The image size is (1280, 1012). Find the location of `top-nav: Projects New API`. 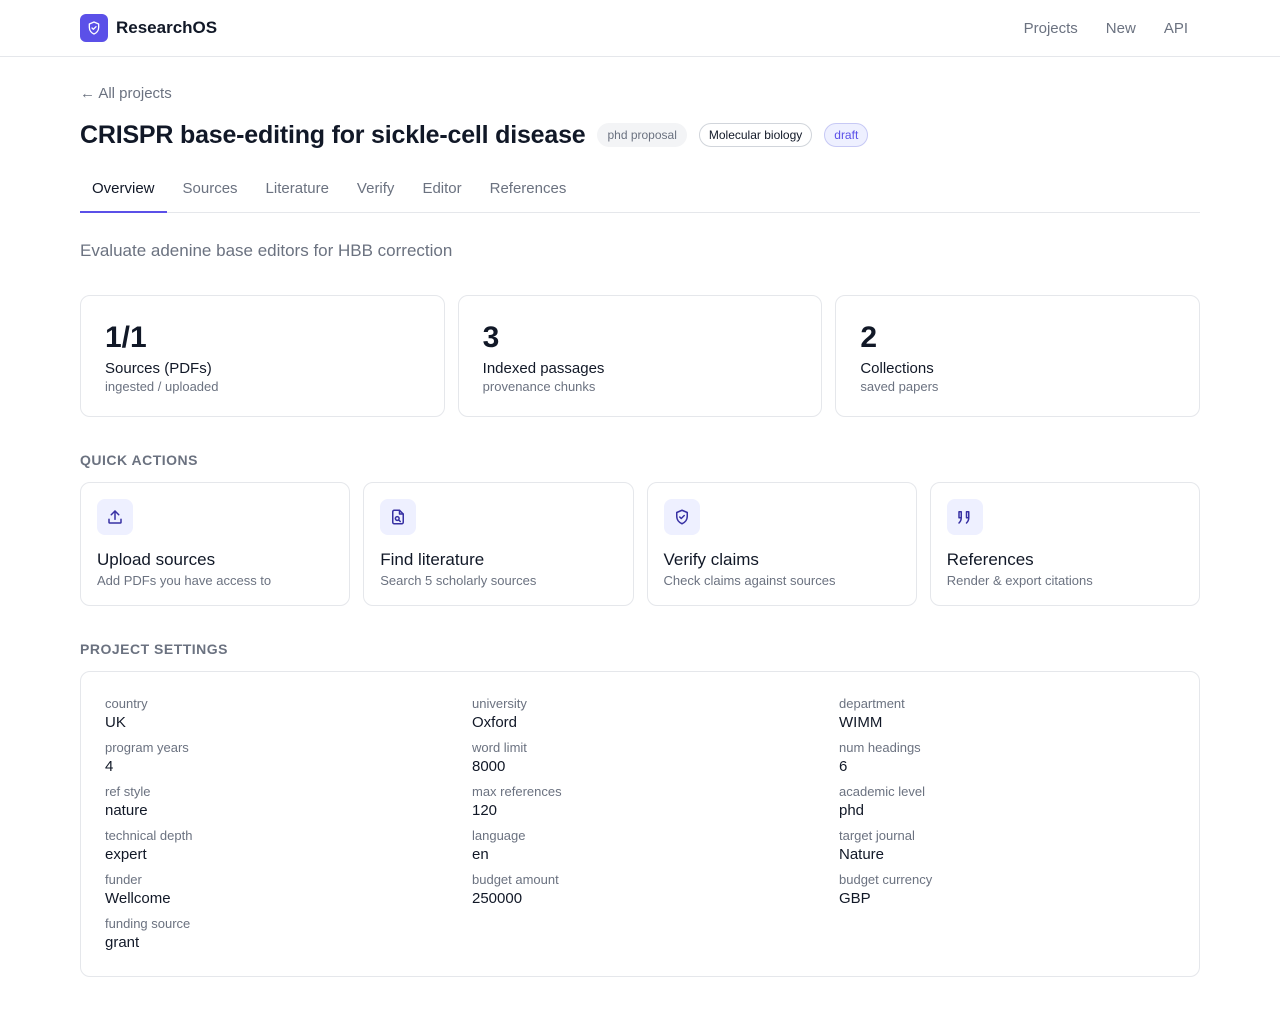

top-nav: Projects New API is located at coordinates (1106, 28).